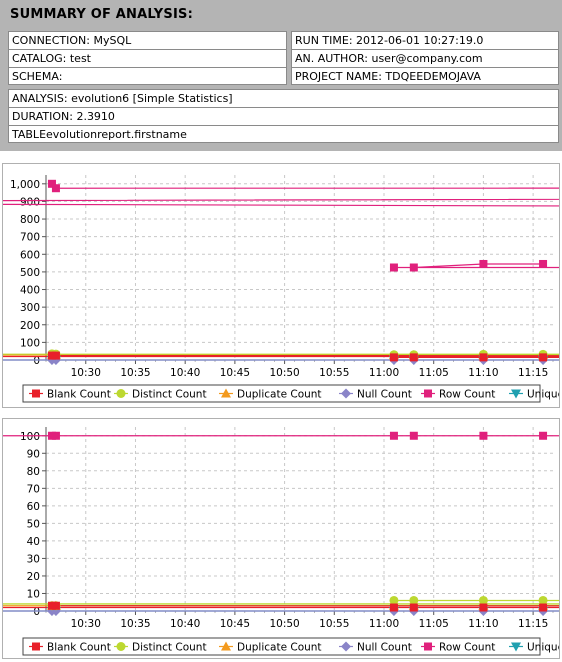 The width and height of the screenshot is (562, 662). What do you see at coordinates (147, 41) in the screenshot?
I see `connection-label: CONNECTION: MySQL` at bounding box center [147, 41].